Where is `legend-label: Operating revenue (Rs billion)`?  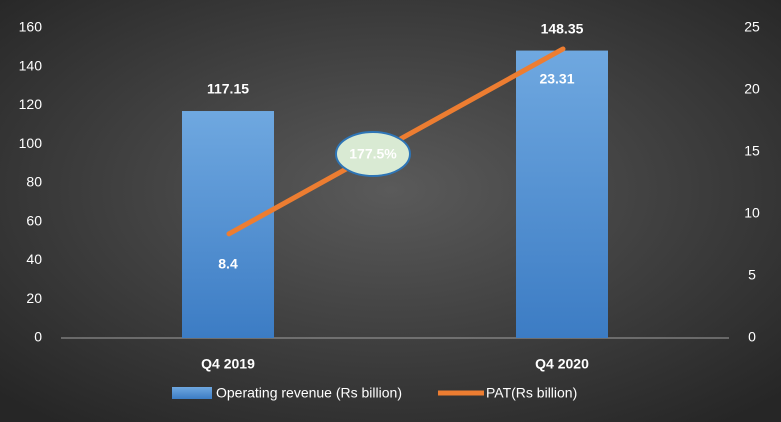
legend-label: Operating revenue (Rs billion) is located at coordinates (309, 393).